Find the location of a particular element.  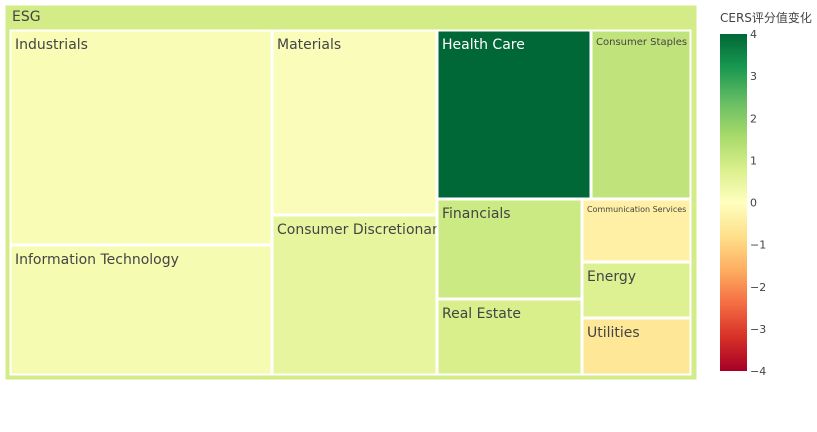

tile-real-estate is located at coordinates (509, 337).